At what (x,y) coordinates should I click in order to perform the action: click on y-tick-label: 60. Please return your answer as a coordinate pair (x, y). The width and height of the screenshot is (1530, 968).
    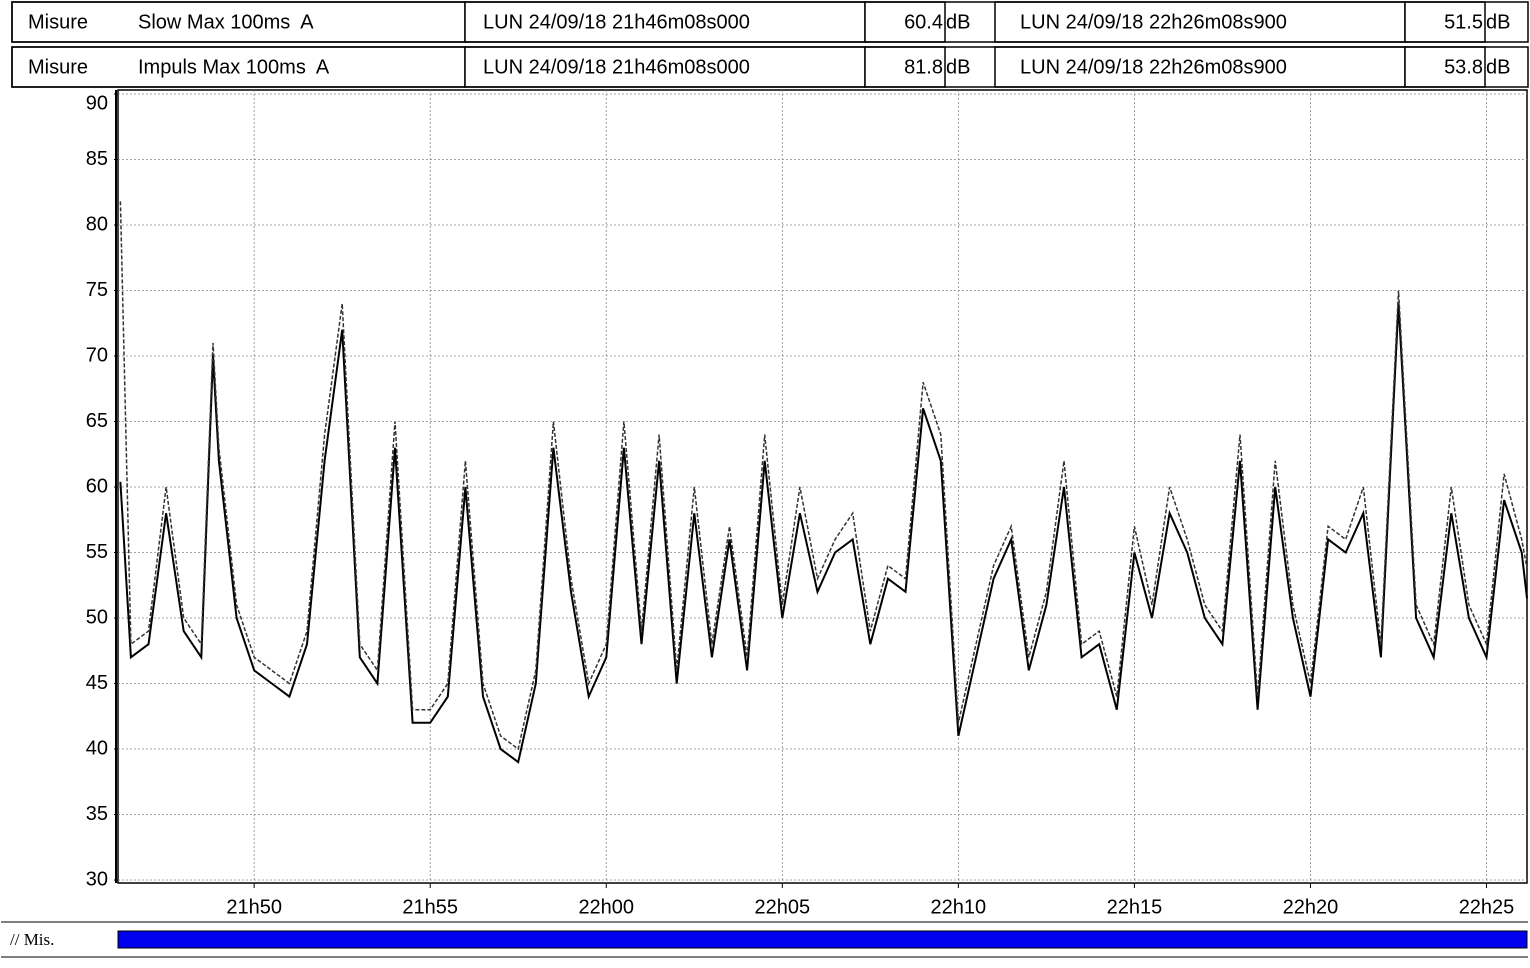
    Looking at the image, I should click on (97, 486).